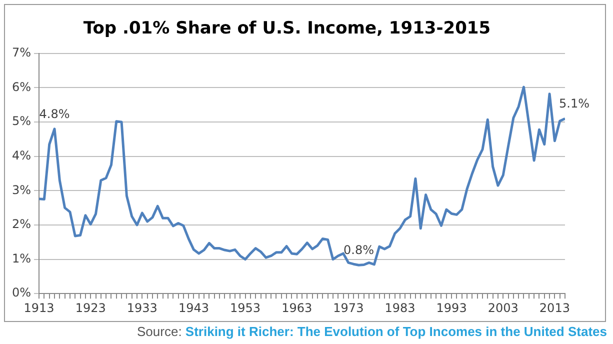 The image size is (613, 344). What do you see at coordinates (372, 331) in the screenshot?
I see `source-note: Source: Striking it Richer: The Evolution of Top Incomes in the United States` at bounding box center [372, 331].